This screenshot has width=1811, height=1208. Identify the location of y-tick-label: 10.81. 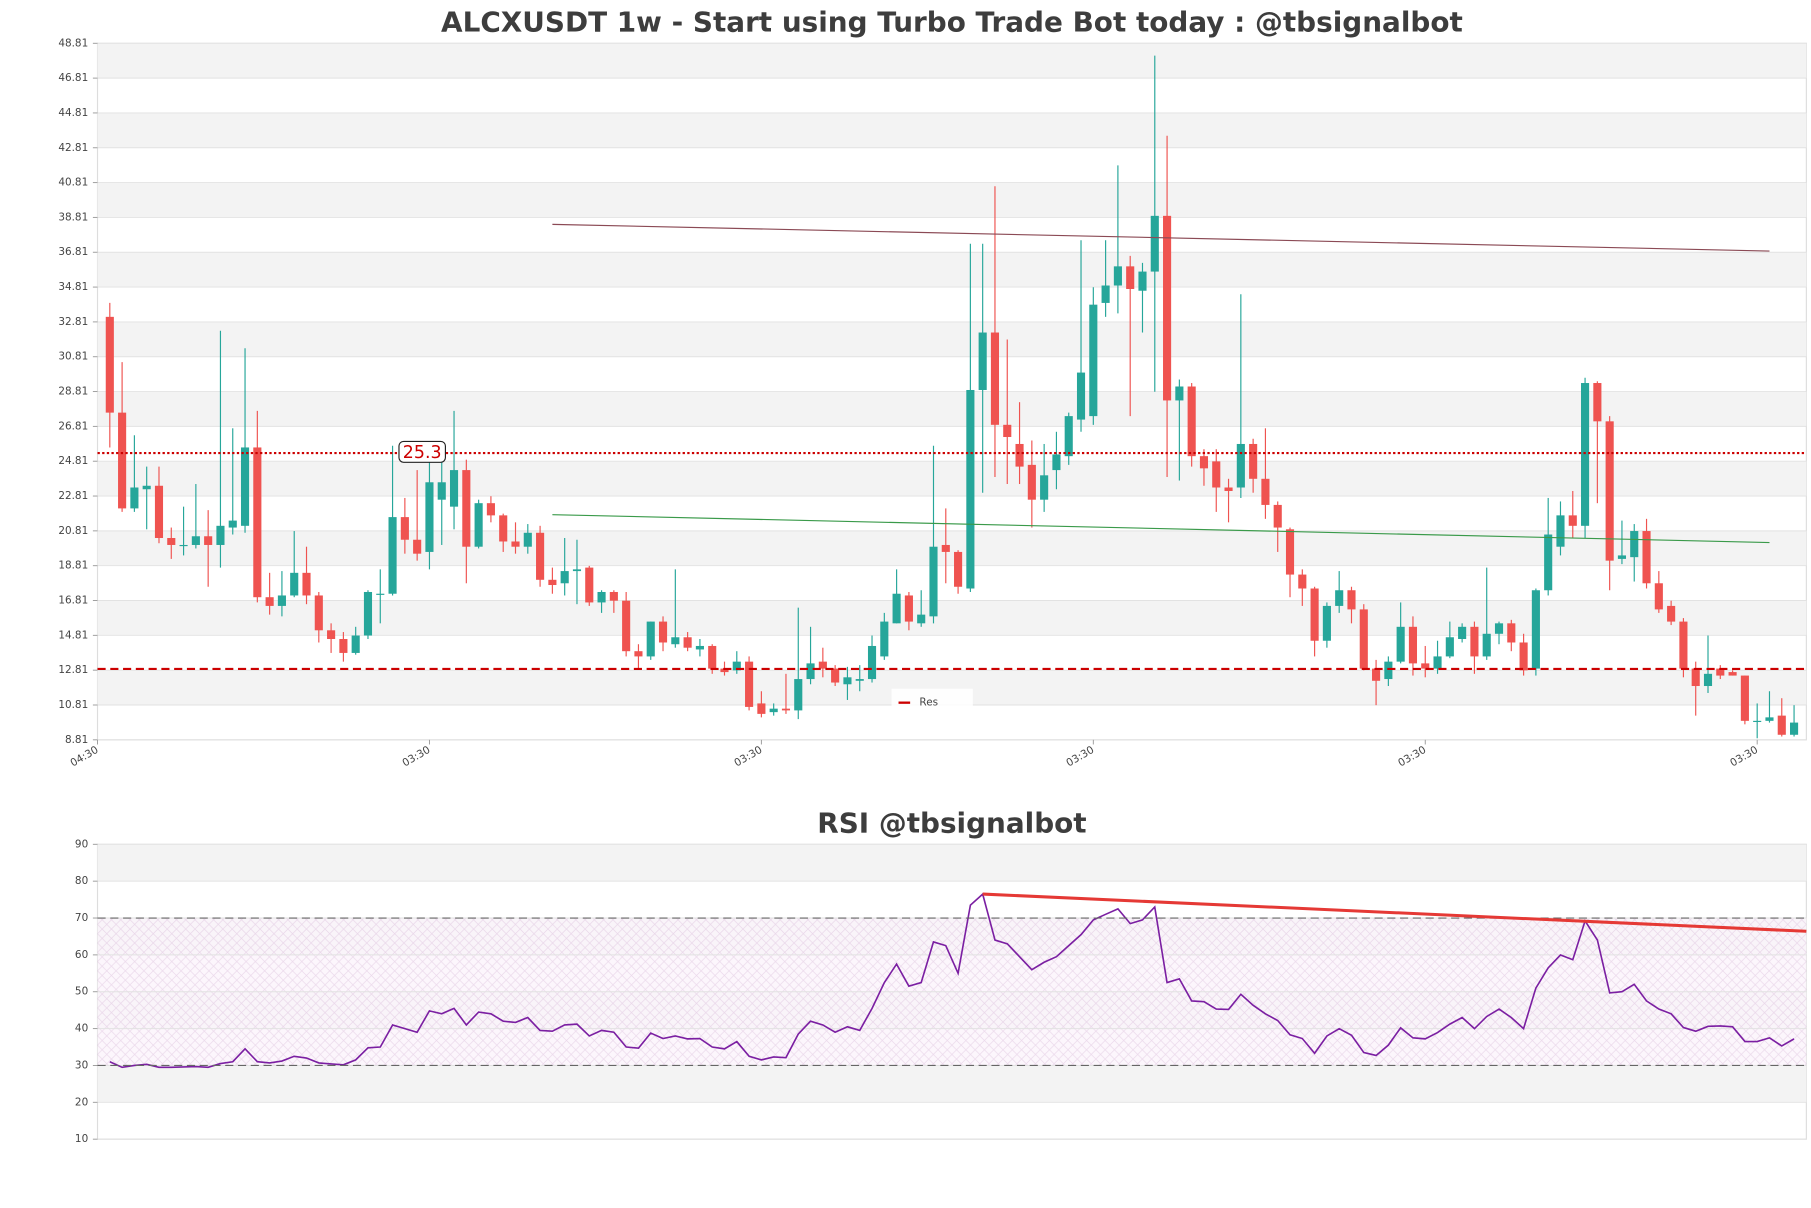
(73, 705).